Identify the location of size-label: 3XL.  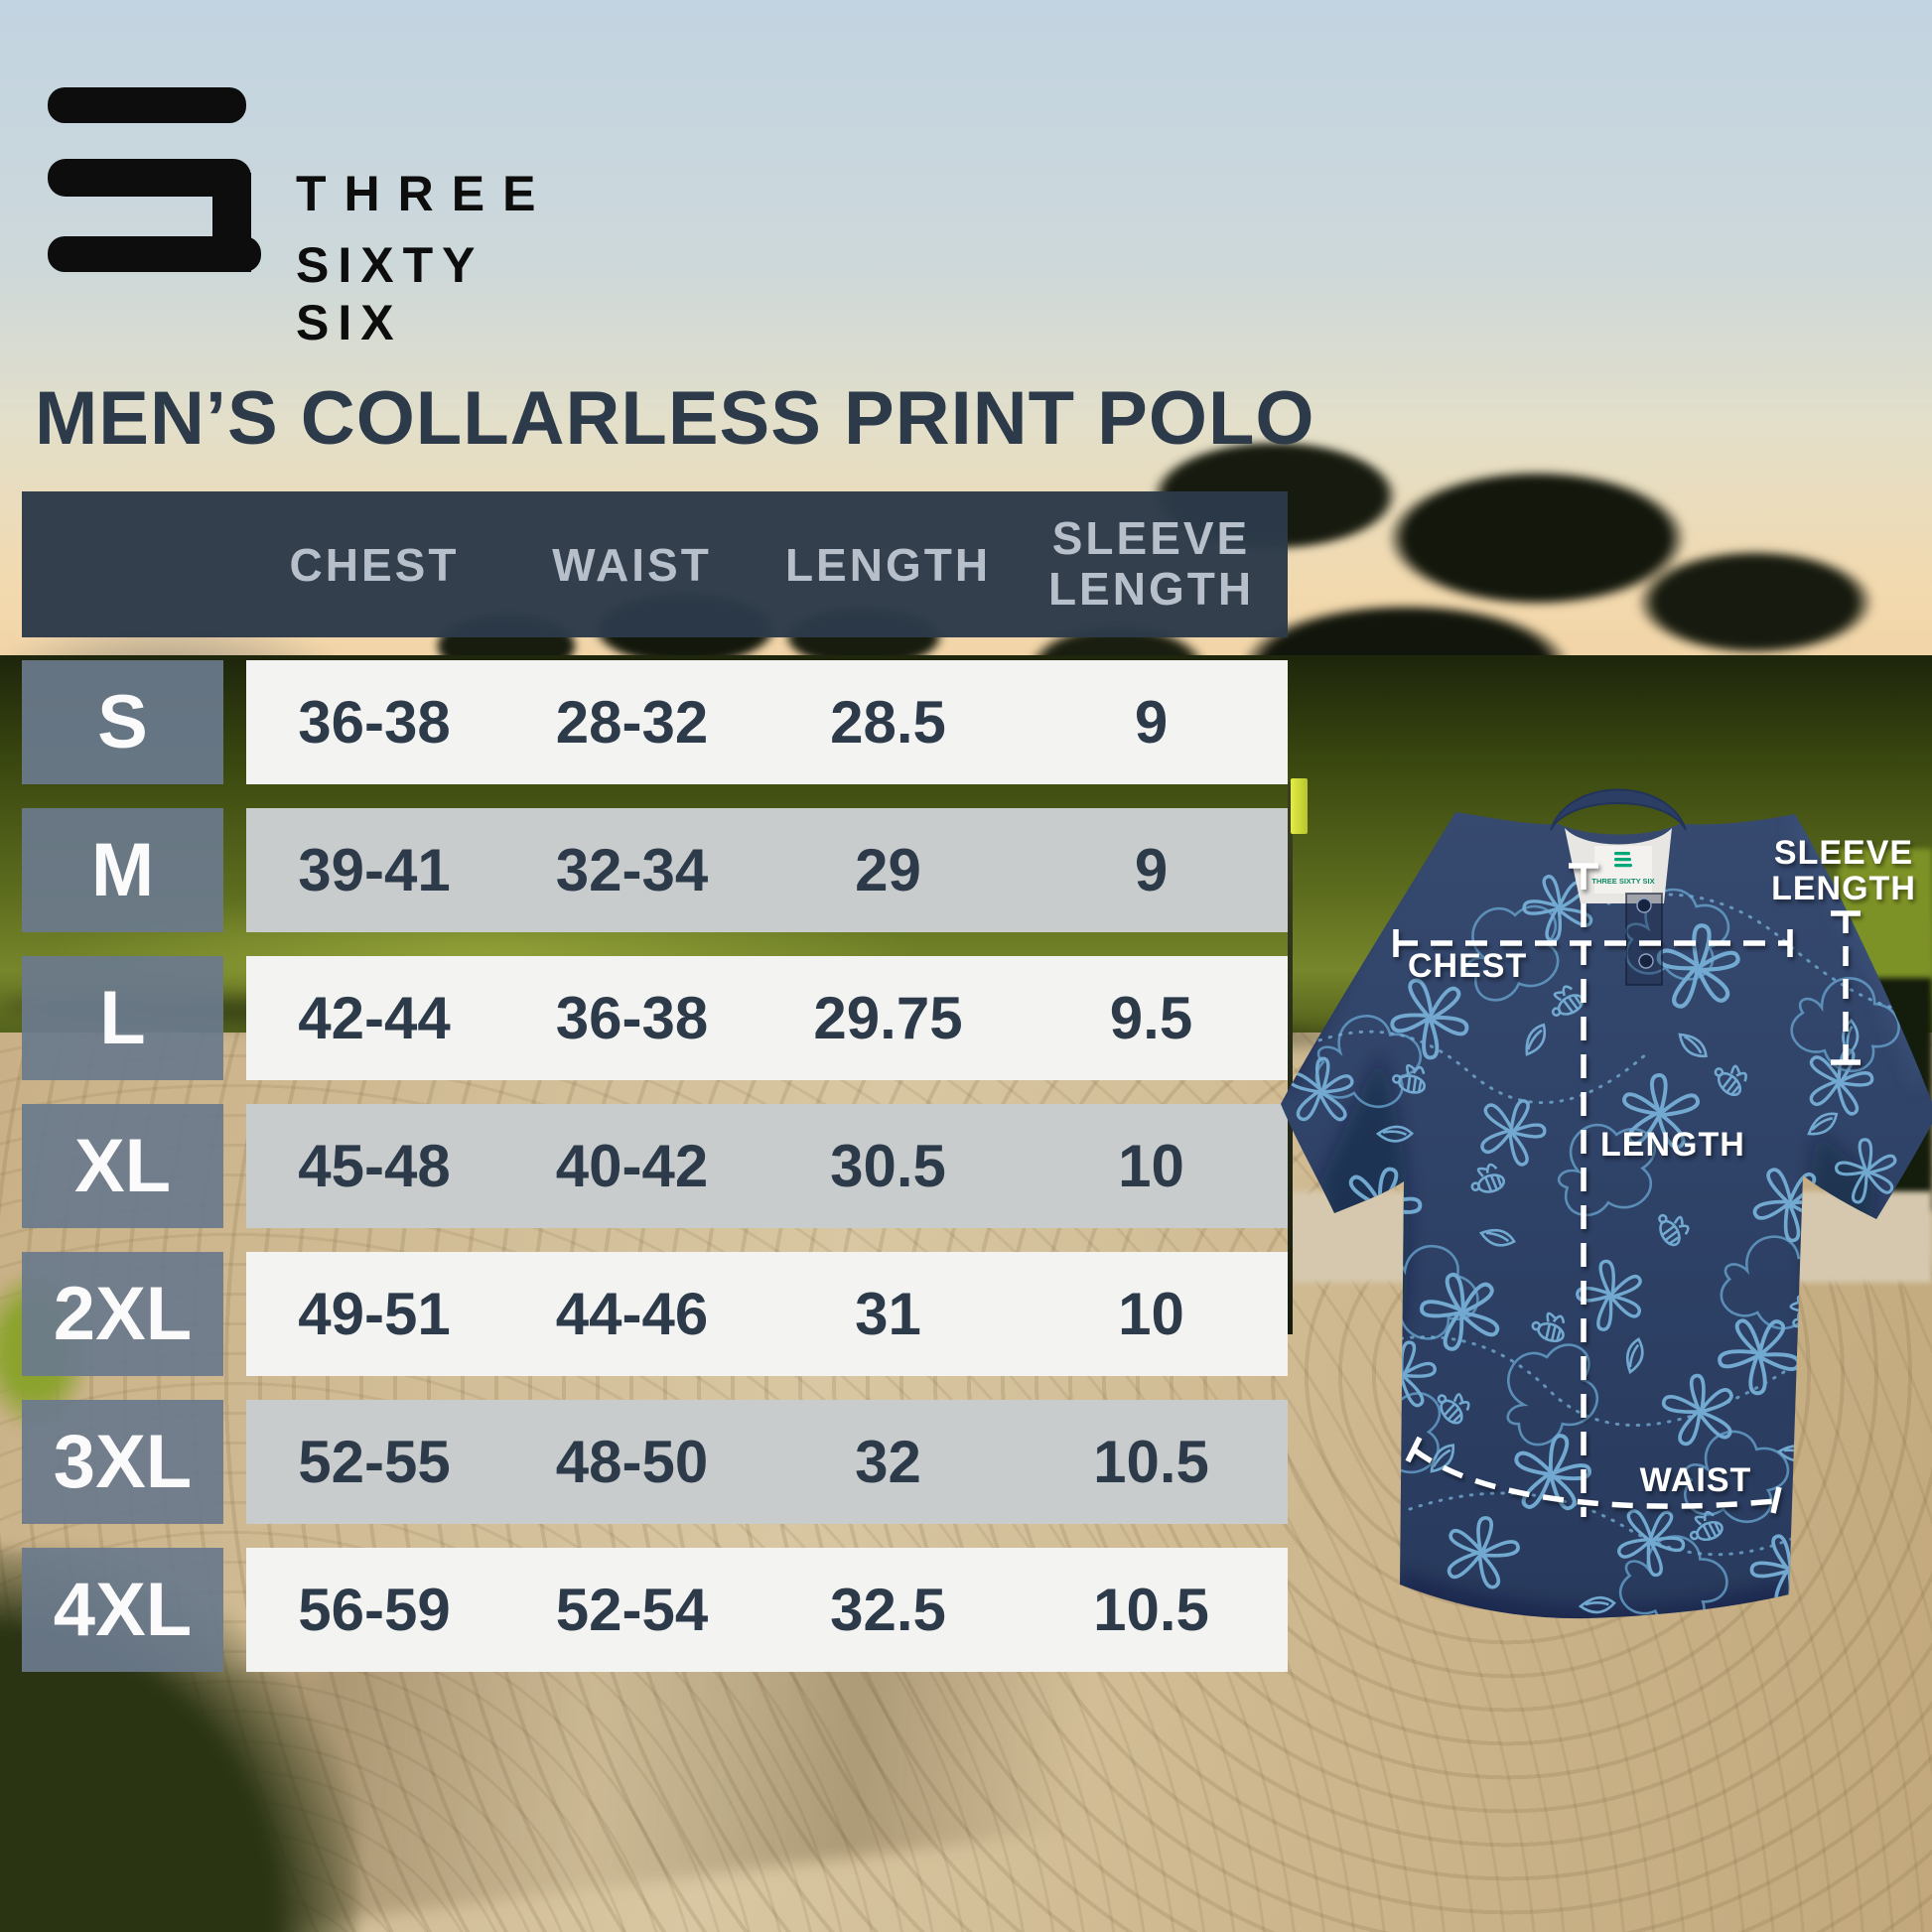
(123, 1462).